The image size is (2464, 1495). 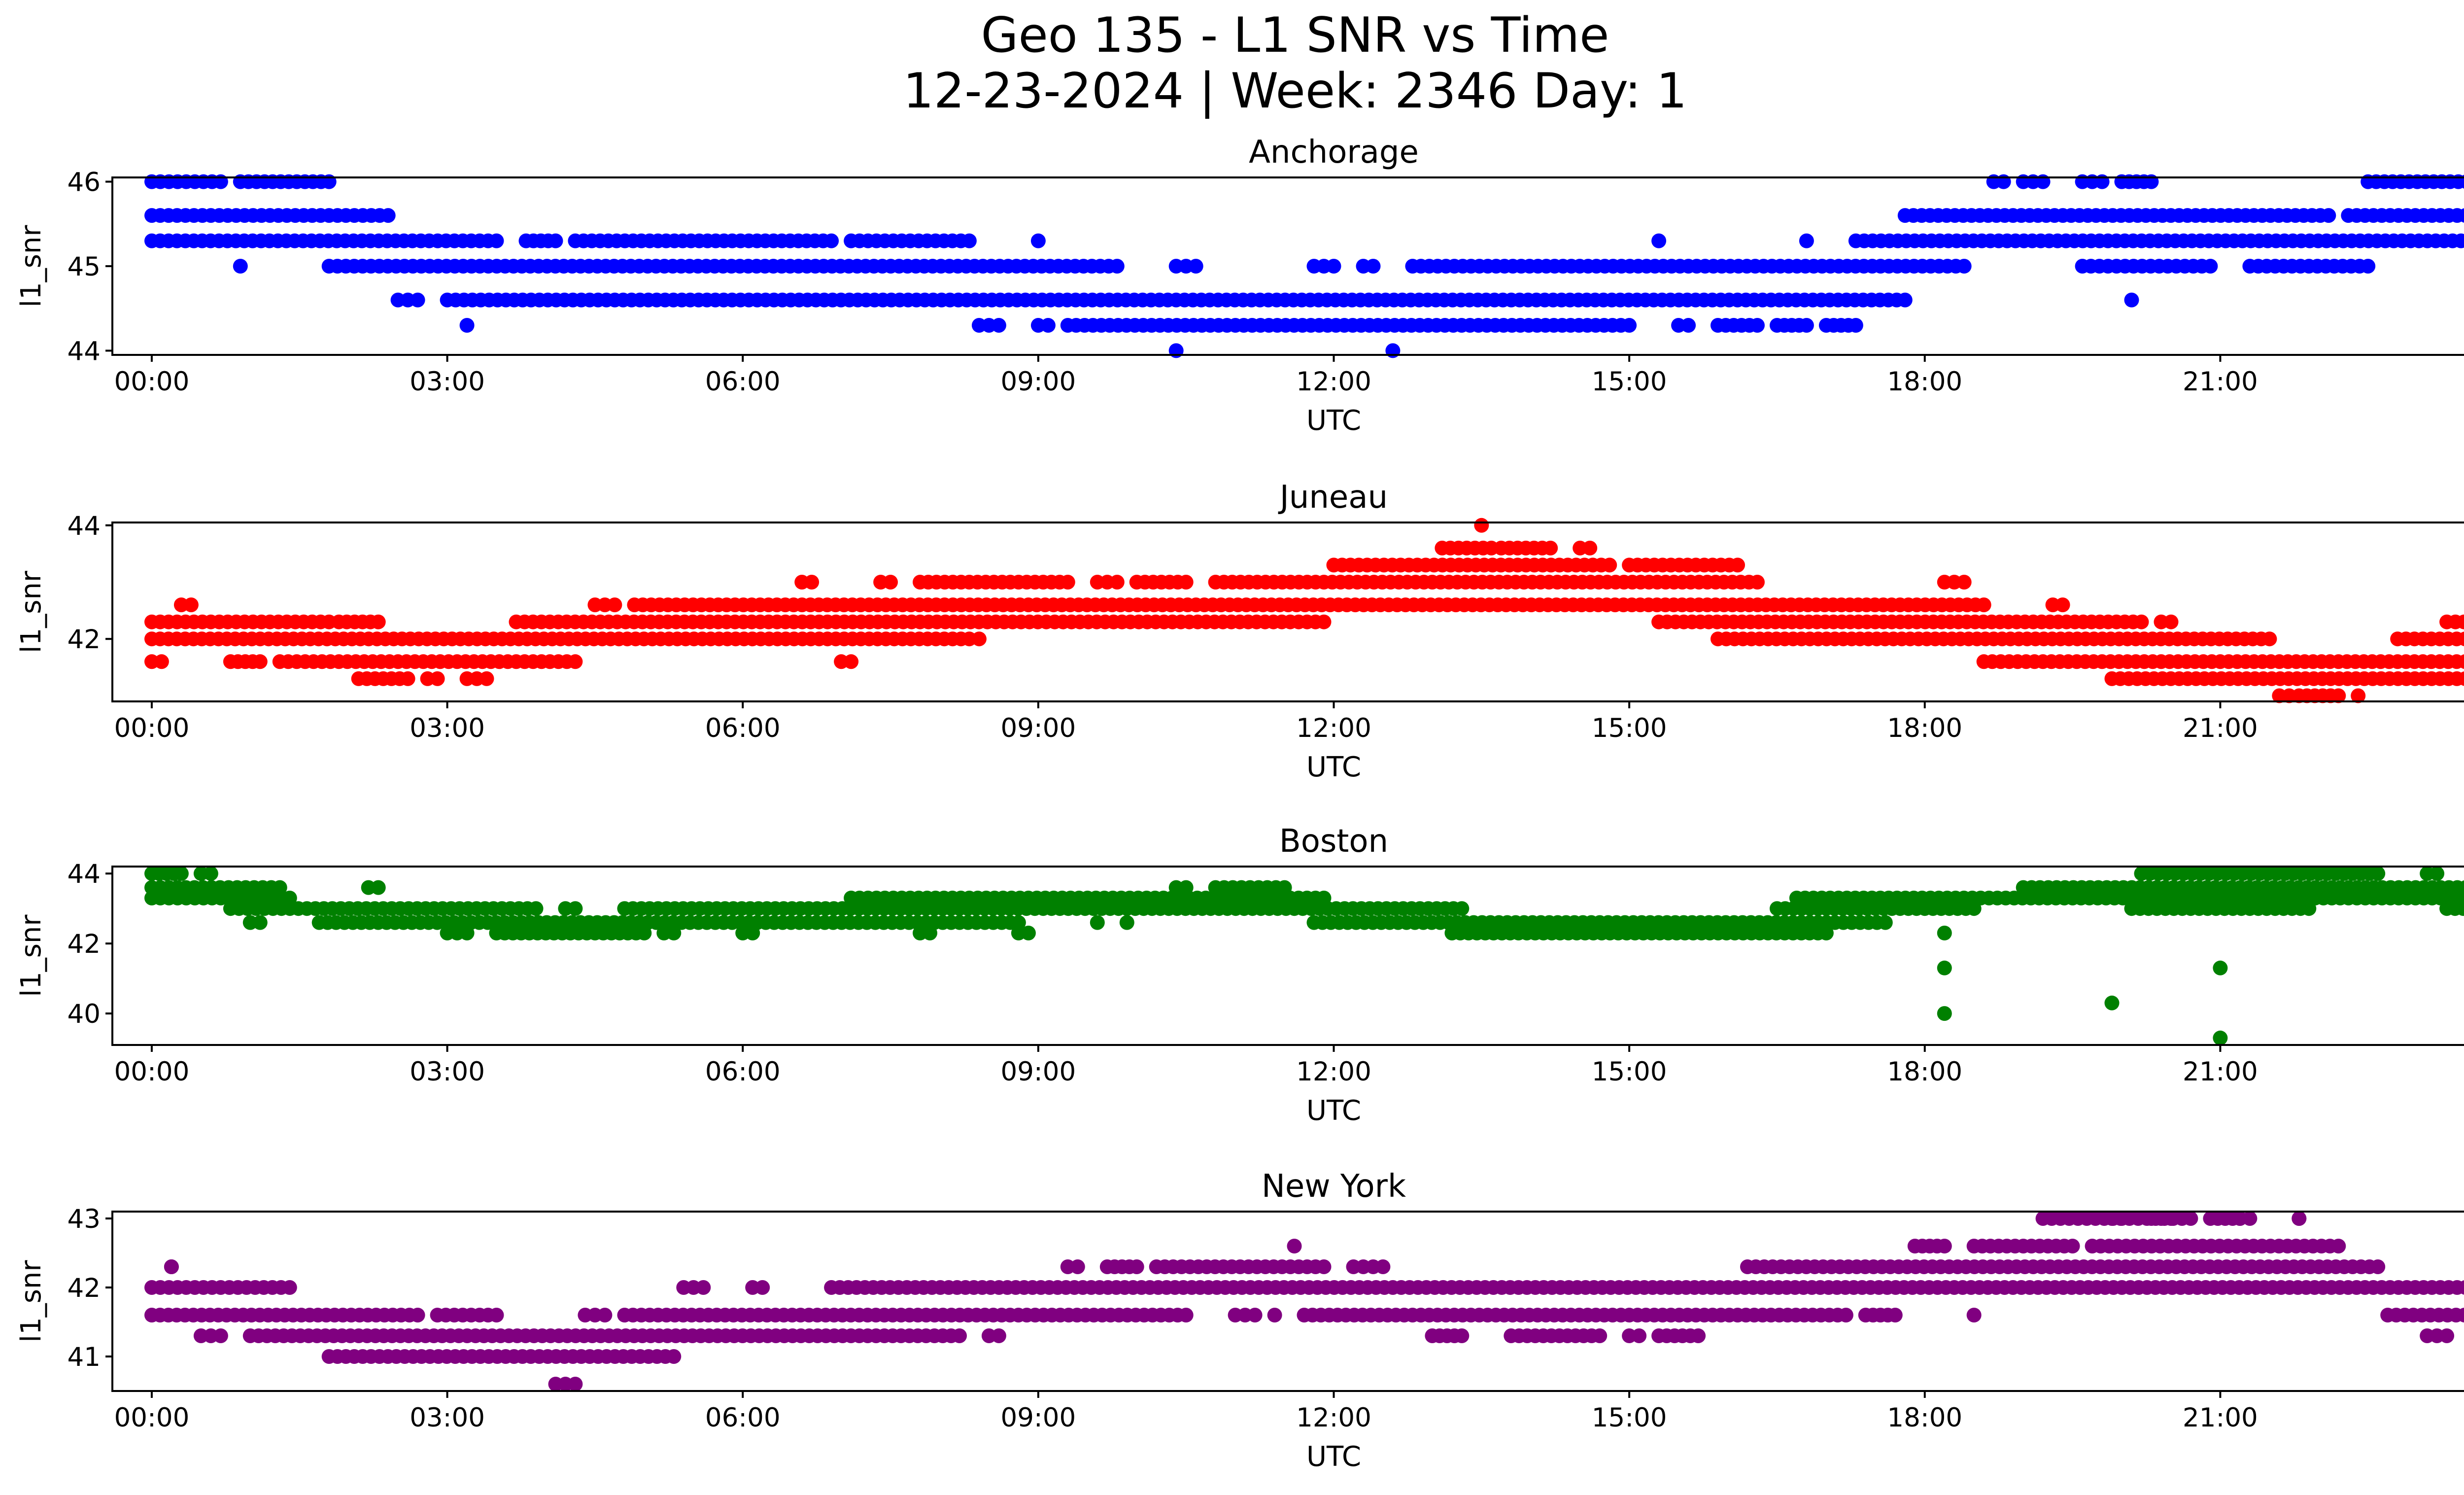 What do you see at coordinates (31, 266) in the screenshot?
I see `anchorage-y-axis-label: l1_snr` at bounding box center [31, 266].